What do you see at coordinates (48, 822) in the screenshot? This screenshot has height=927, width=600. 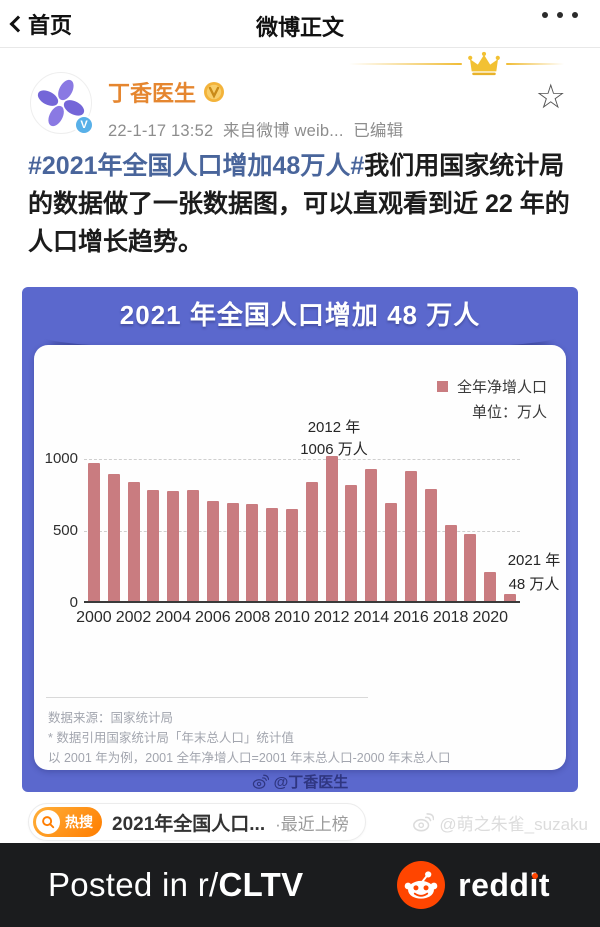 I see `search-icon` at bounding box center [48, 822].